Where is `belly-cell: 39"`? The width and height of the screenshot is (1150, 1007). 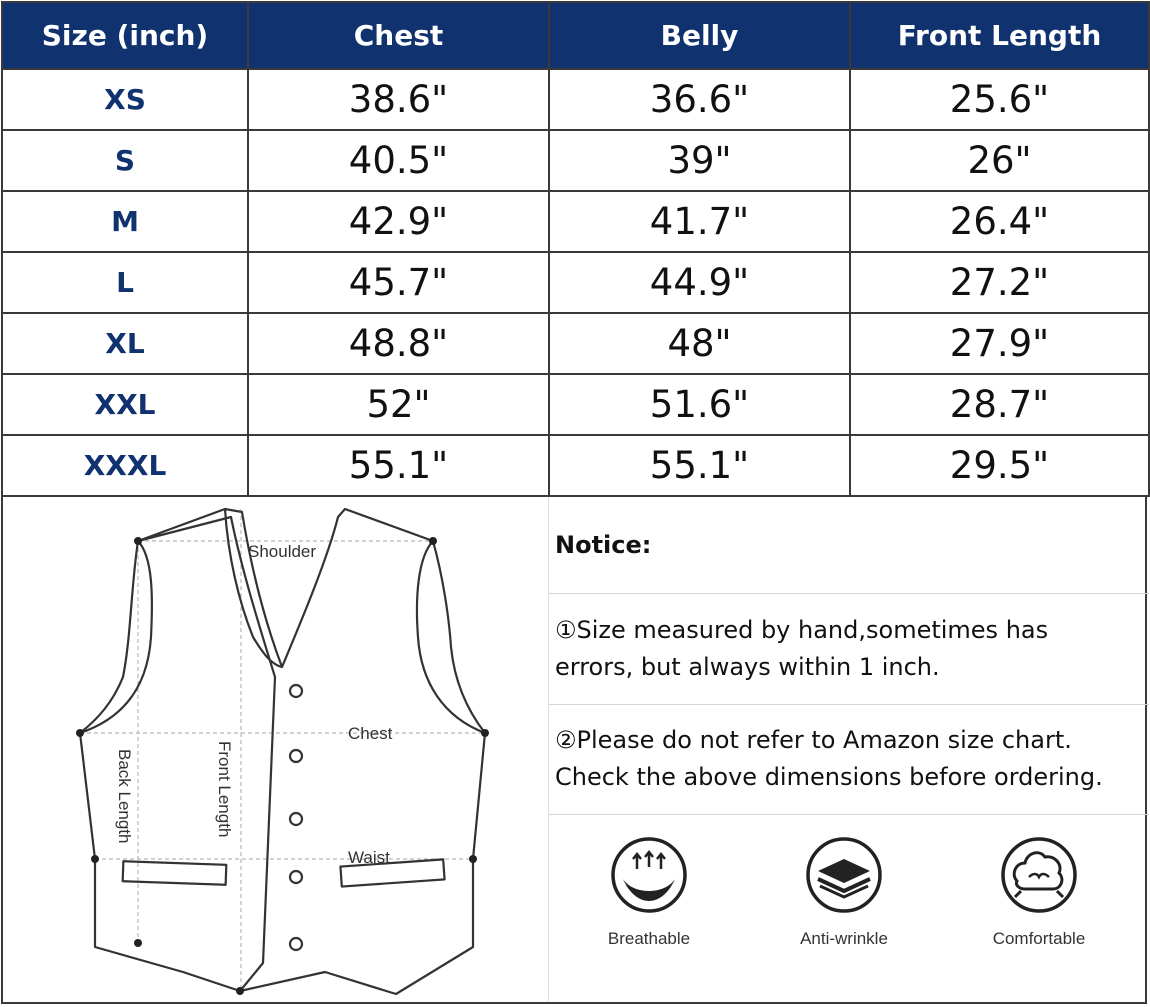 belly-cell: 39" is located at coordinates (699, 160).